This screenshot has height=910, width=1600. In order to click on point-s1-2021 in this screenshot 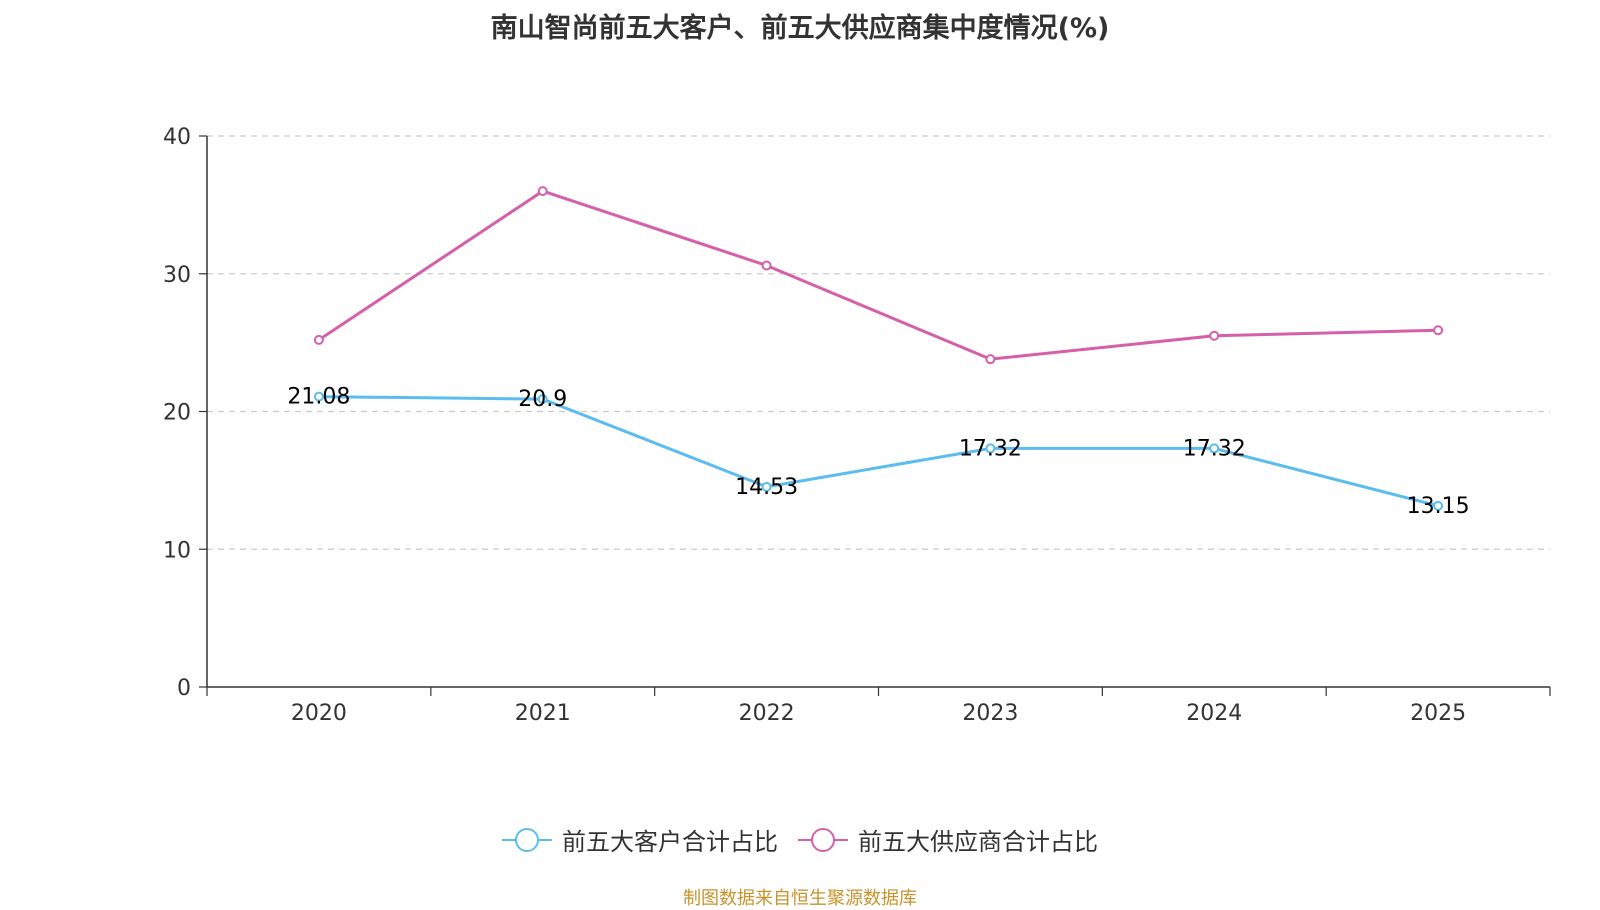, I will do `click(542, 191)`.